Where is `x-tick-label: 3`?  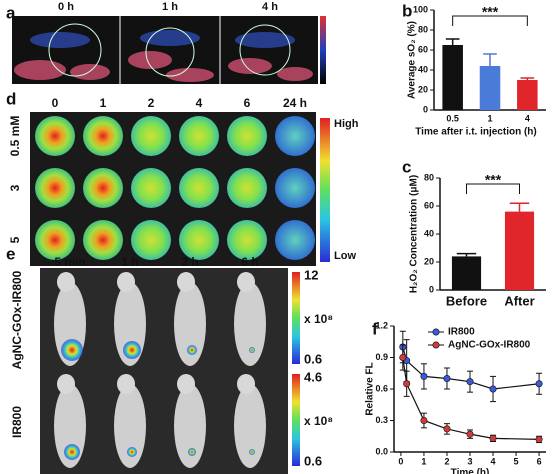 x-tick-label: 3 is located at coordinates (469, 461).